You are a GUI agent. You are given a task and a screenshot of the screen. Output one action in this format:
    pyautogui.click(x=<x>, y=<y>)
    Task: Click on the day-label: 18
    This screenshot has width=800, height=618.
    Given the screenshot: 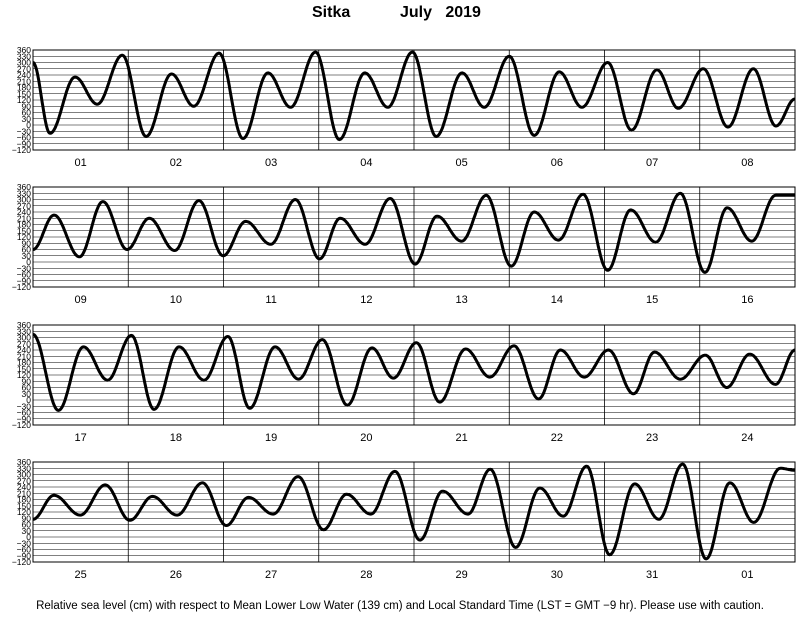 What is the action you would take?
    pyautogui.click(x=176, y=438)
    